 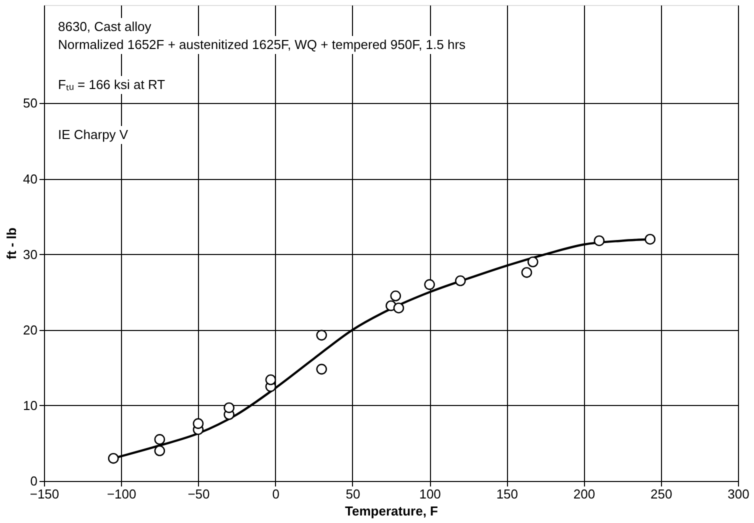 What do you see at coordinates (353, 494) in the screenshot?
I see `x-tick-label: 50` at bounding box center [353, 494].